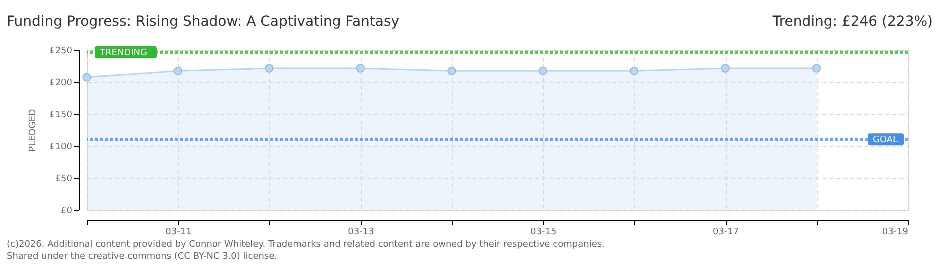 This screenshot has height=270, width=940. I want to click on text: (c)2026. Additional content provided by Connor Whiteley. Trademarks and related content are owned by their respective companies., so click(306, 245).